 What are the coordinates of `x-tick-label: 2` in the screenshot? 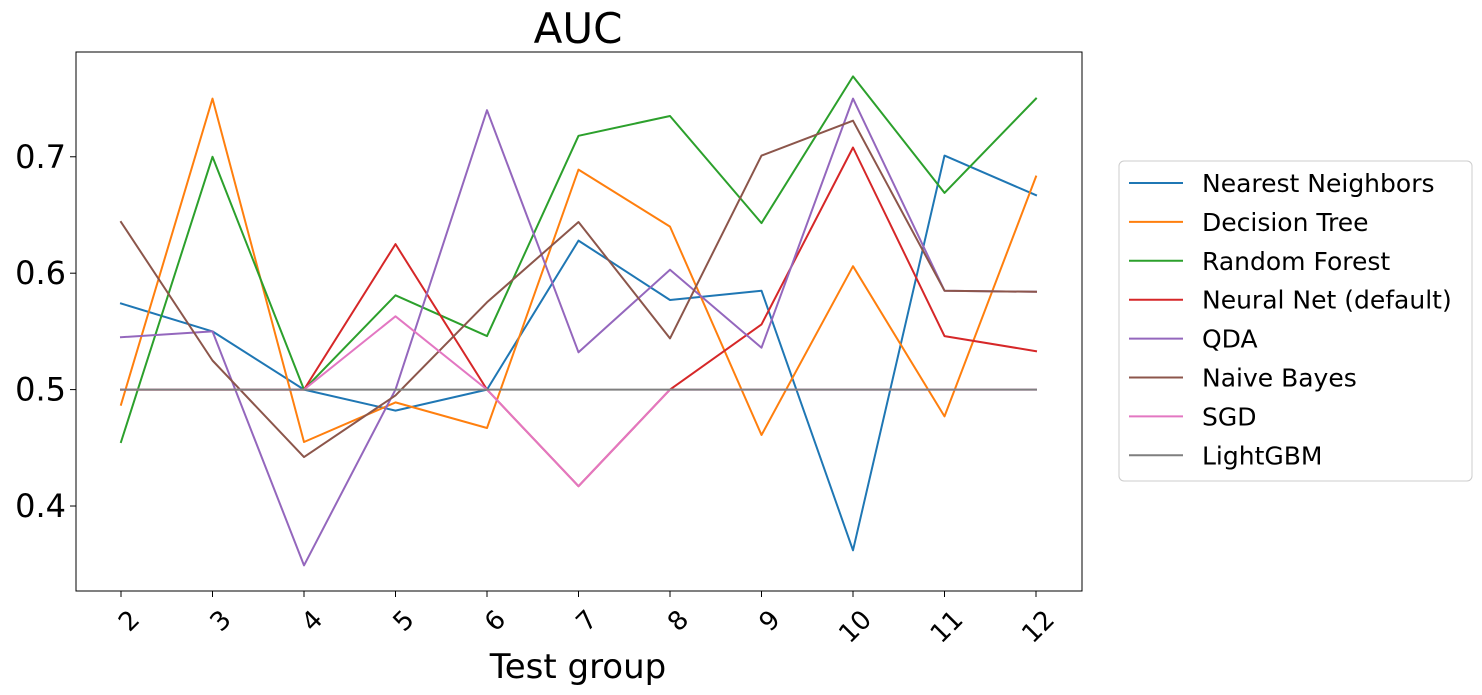 It's located at (129, 621).